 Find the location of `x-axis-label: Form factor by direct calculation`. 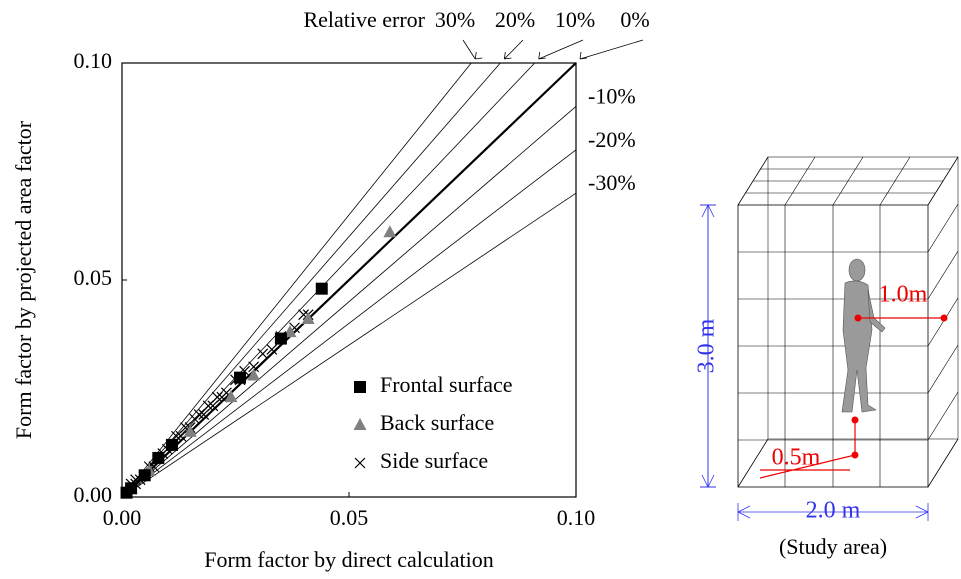

x-axis-label: Form factor by direct calculation is located at coordinates (349, 559).